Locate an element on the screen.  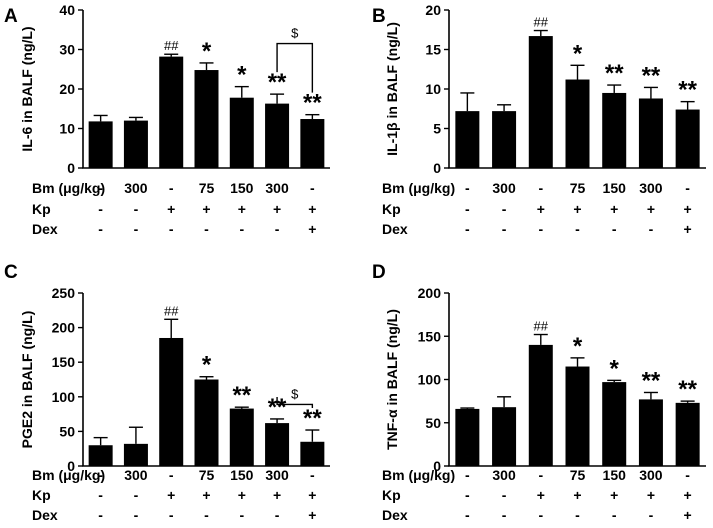
treatment-cell: 75 is located at coordinates (578, 188).